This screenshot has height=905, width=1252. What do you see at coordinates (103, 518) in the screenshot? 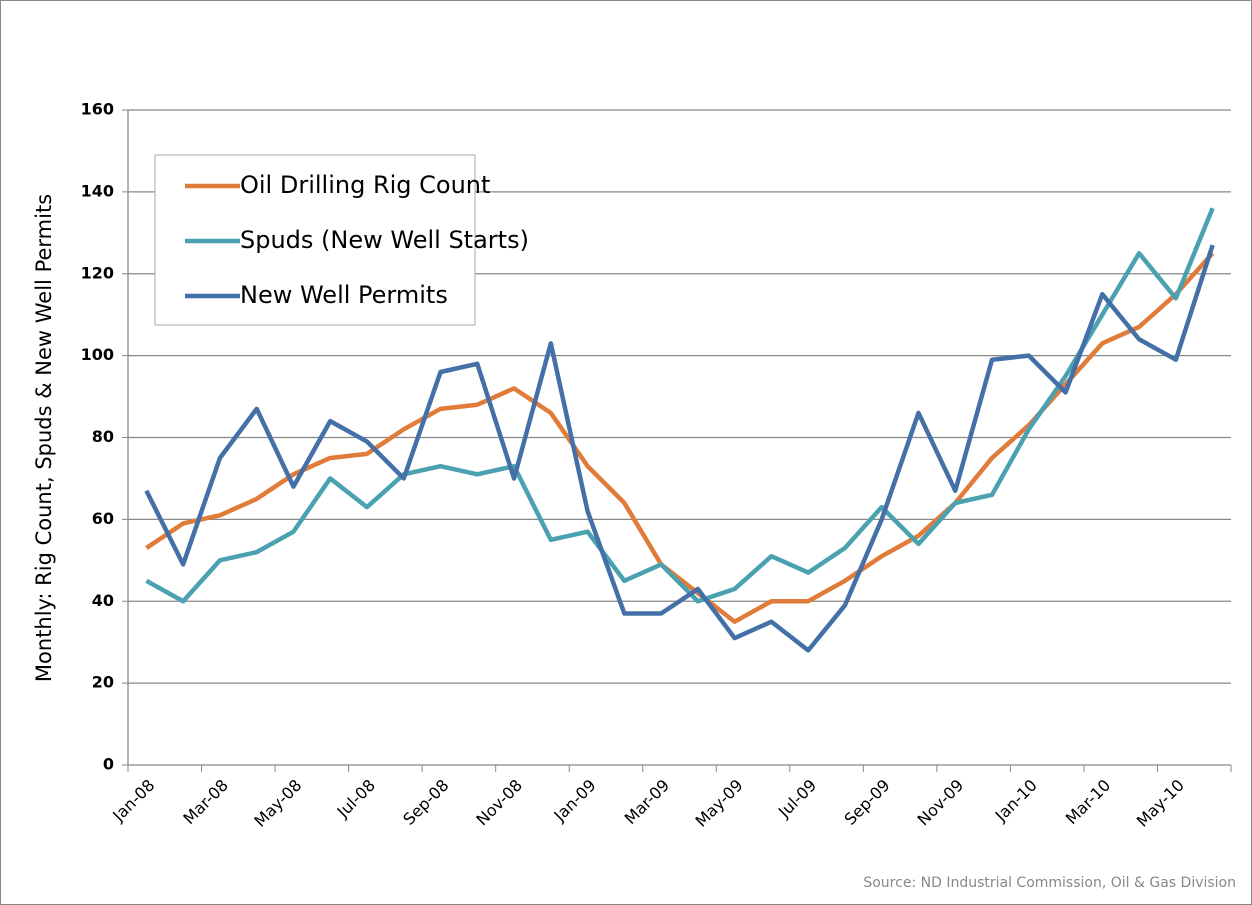
I see `y-tick-label: 60` at bounding box center [103, 518].